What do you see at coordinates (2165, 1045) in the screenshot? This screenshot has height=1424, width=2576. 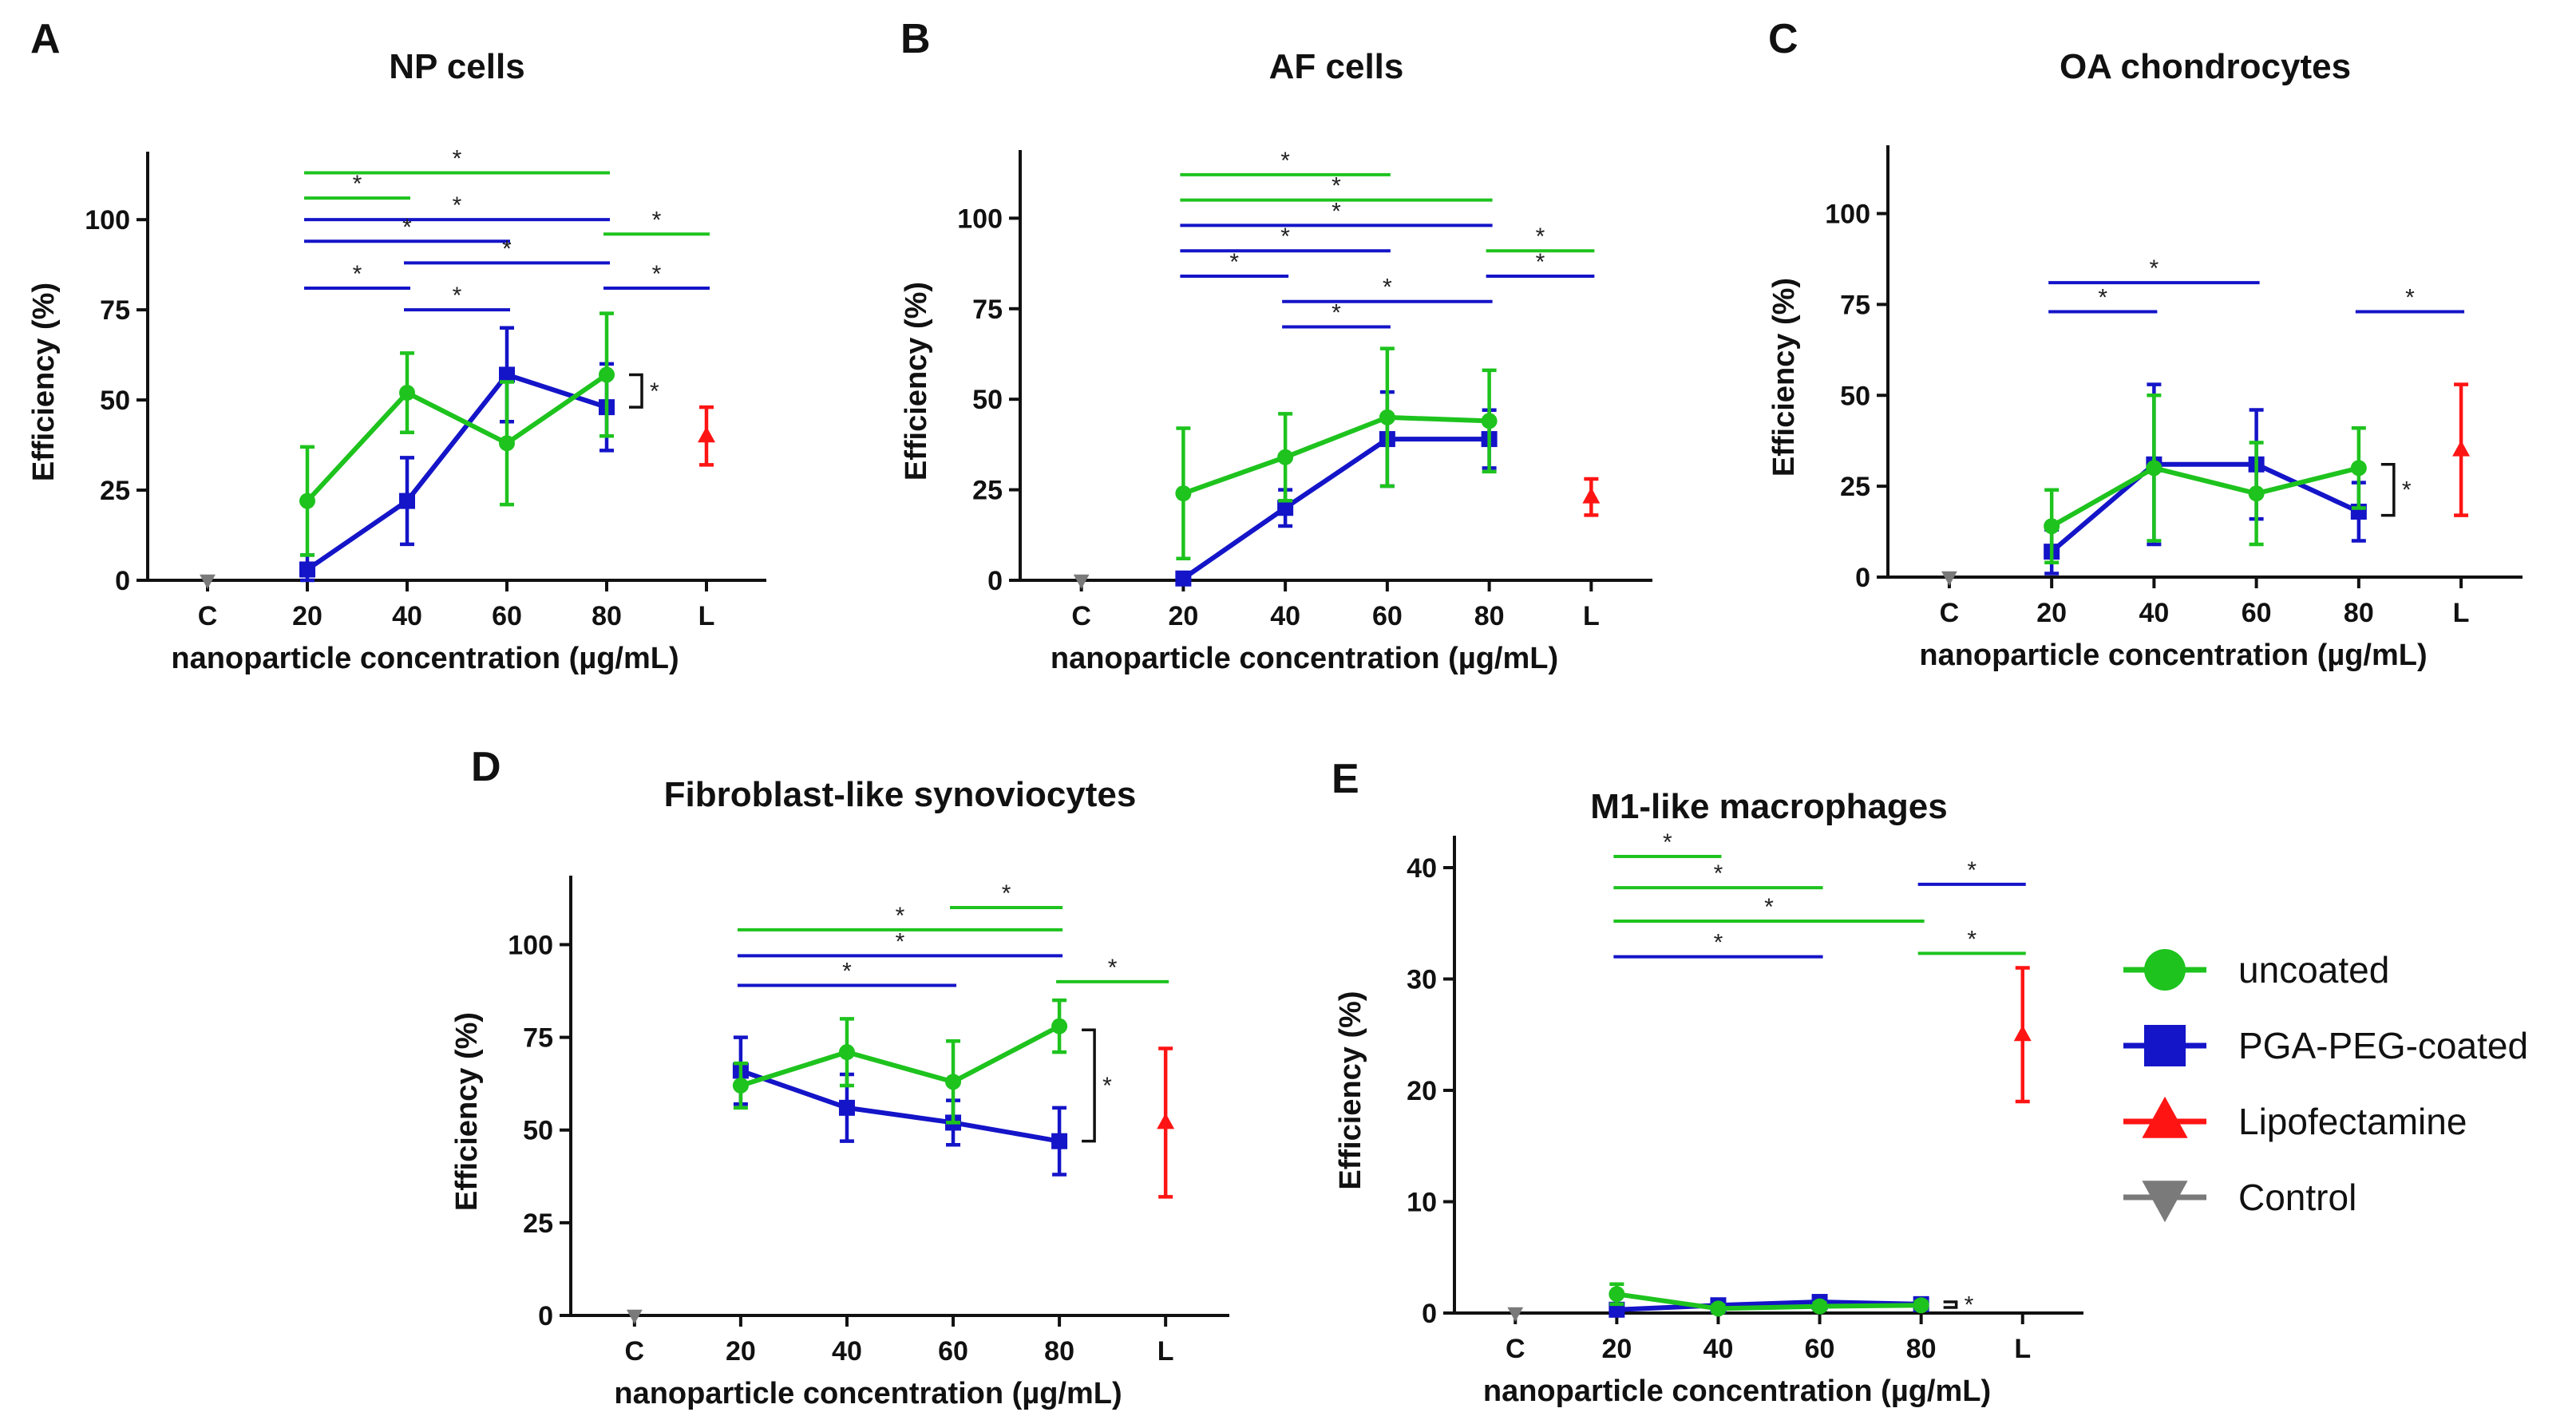 I see `legend-marker` at bounding box center [2165, 1045].